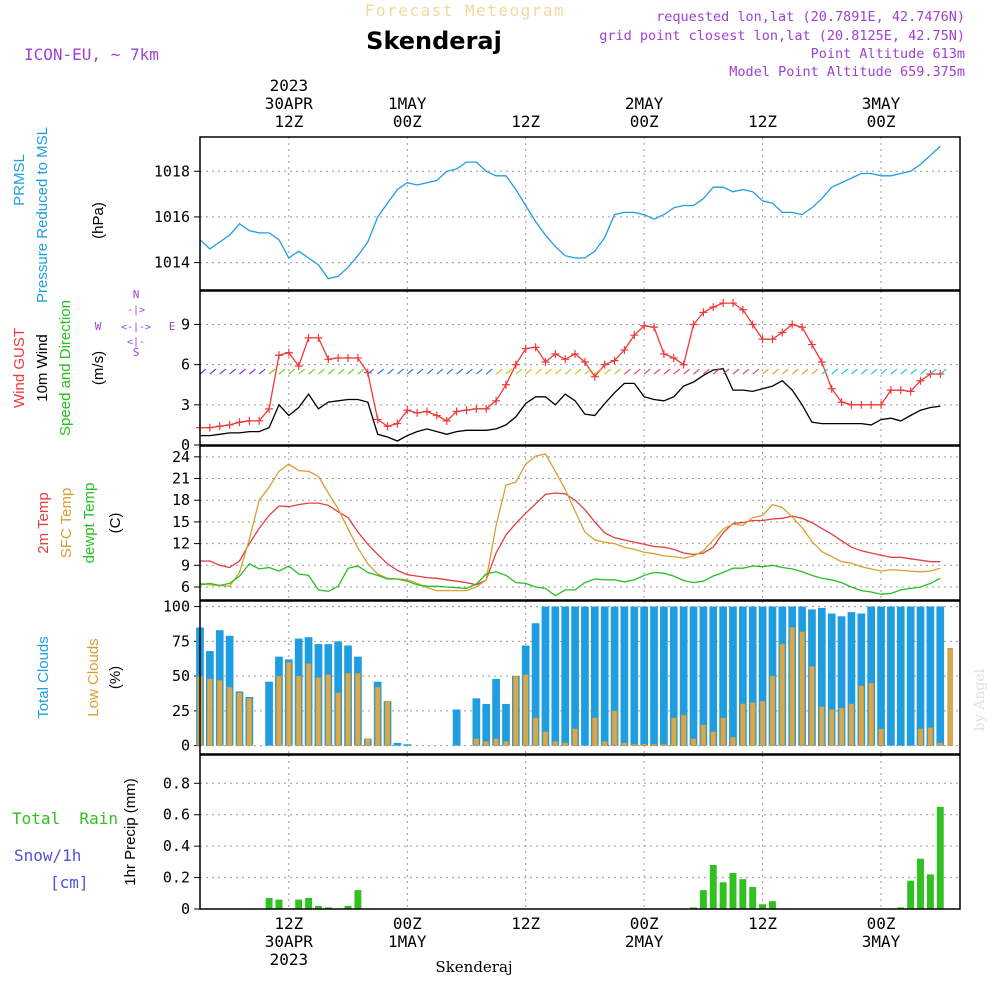  What do you see at coordinates (136, 352) in the screenshot?
I see `compass-south: S` at bounding box center [136, 352].